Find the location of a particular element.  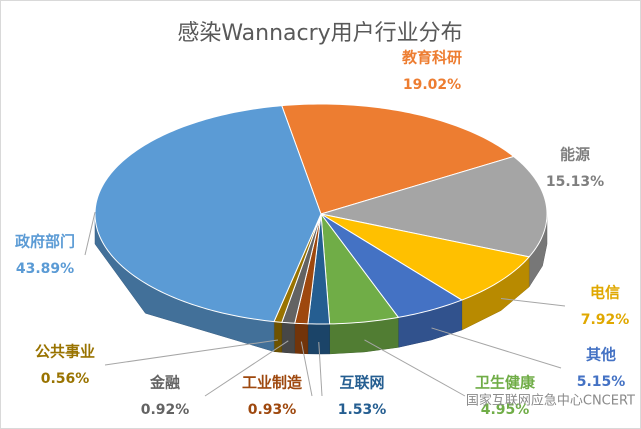

category-label: 其他 is located at coordinates (601, 355).